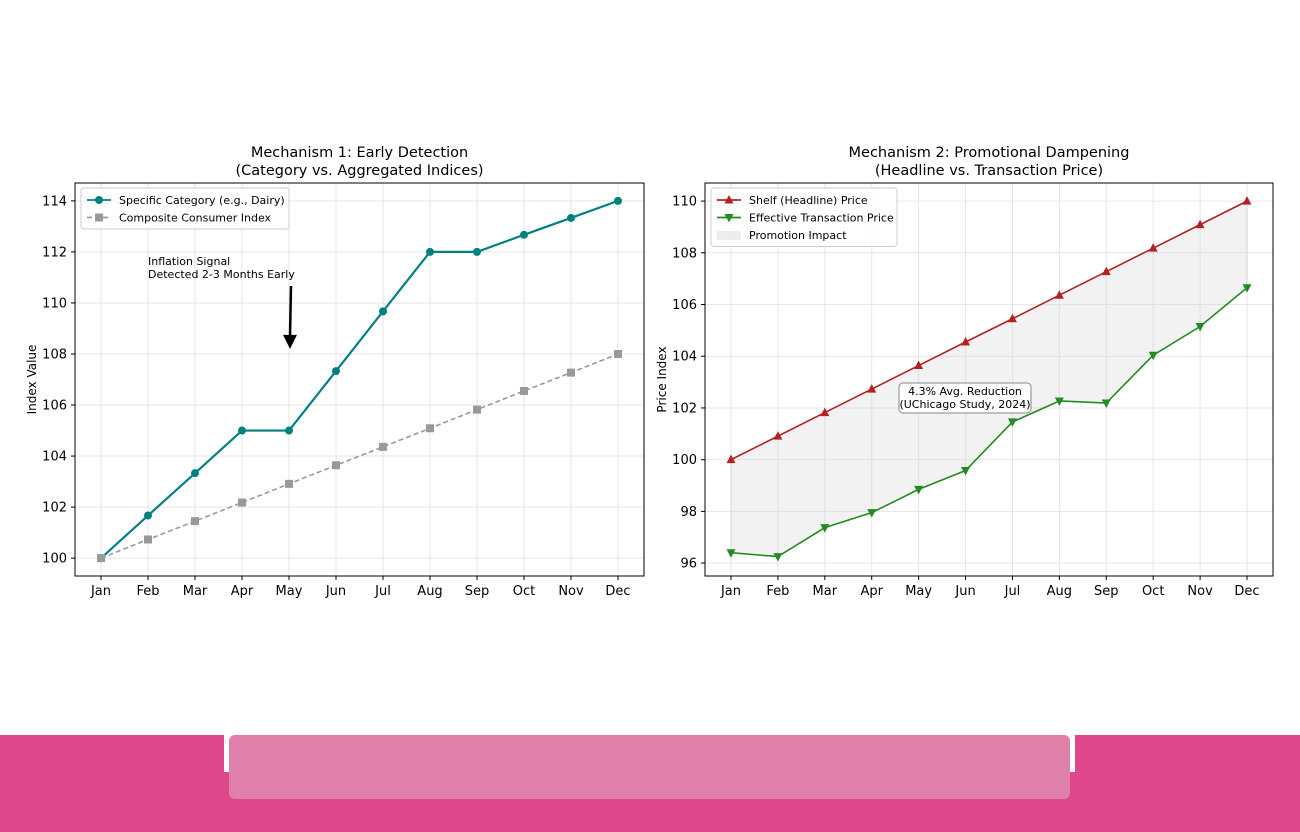 This screenshot has width=1300, height=832. What do you see at coordinates (808, 200) in the screenshot?
I see `legend-label: Shelf (Headline) Price` at bounding box center [808, 200].